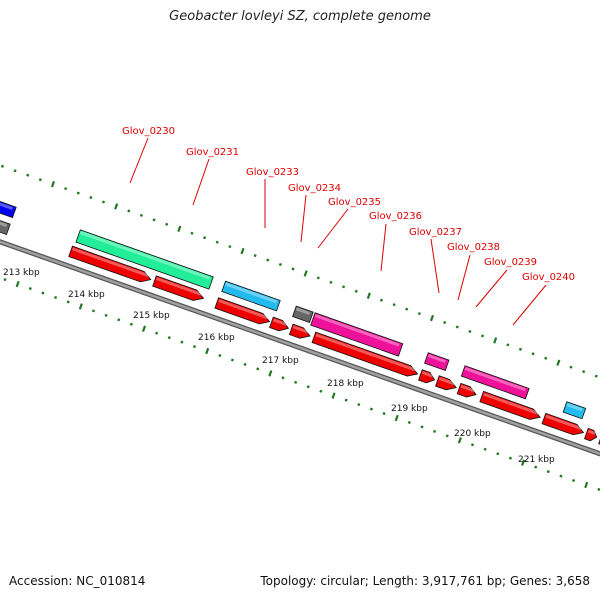 The image size is (600, 600). What do you see at coordinates (21, 273) in the screenshot?
I see `scale-label-213: 213 kbp` at bounding box center [21, 273].